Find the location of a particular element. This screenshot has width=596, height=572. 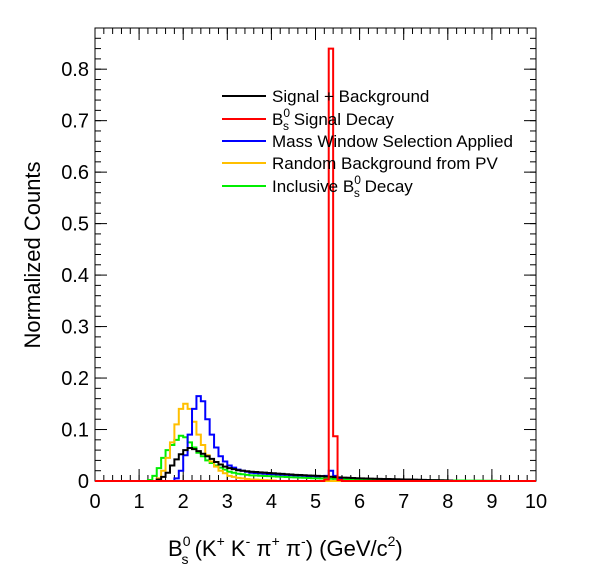

y-tick-label: 0.7 is located at coordinates (75, 122).